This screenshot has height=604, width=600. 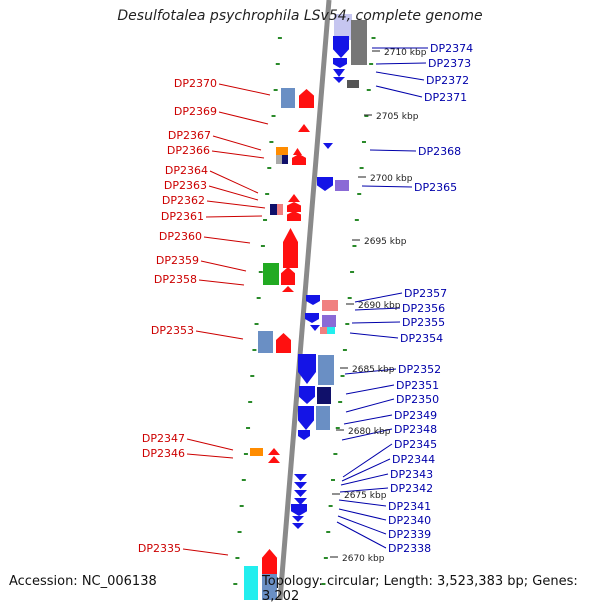 I want to click on gene-label-left: DP2358, so click(x=175, y=279).